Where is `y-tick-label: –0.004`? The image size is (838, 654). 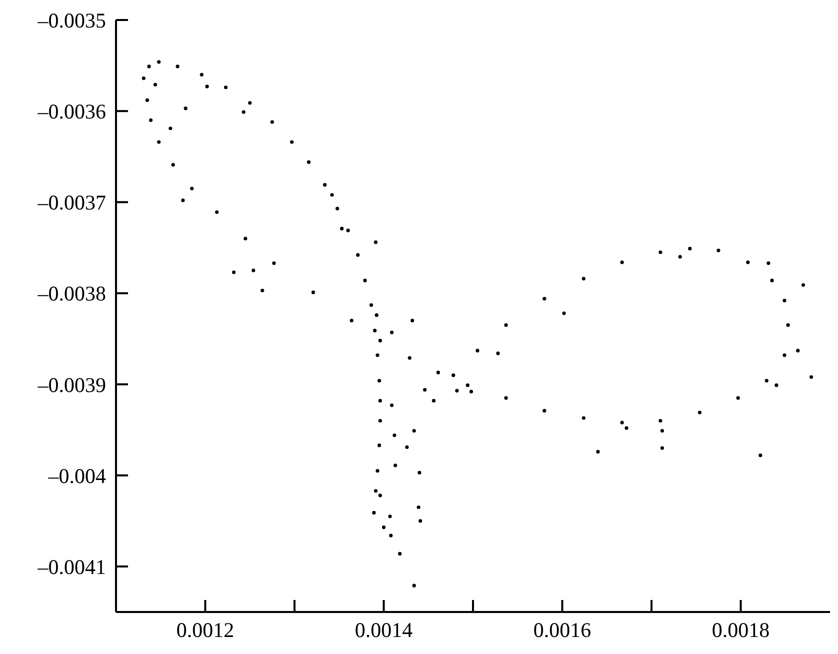
y-tick-label: –0.004 is located at coordinates (76, 476).